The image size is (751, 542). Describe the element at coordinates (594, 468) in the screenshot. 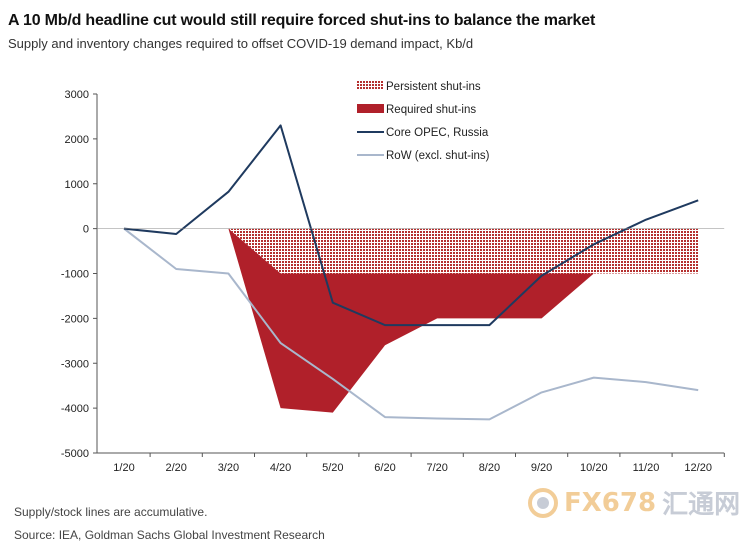

I see `x-tick-label: 10/20` at that location.